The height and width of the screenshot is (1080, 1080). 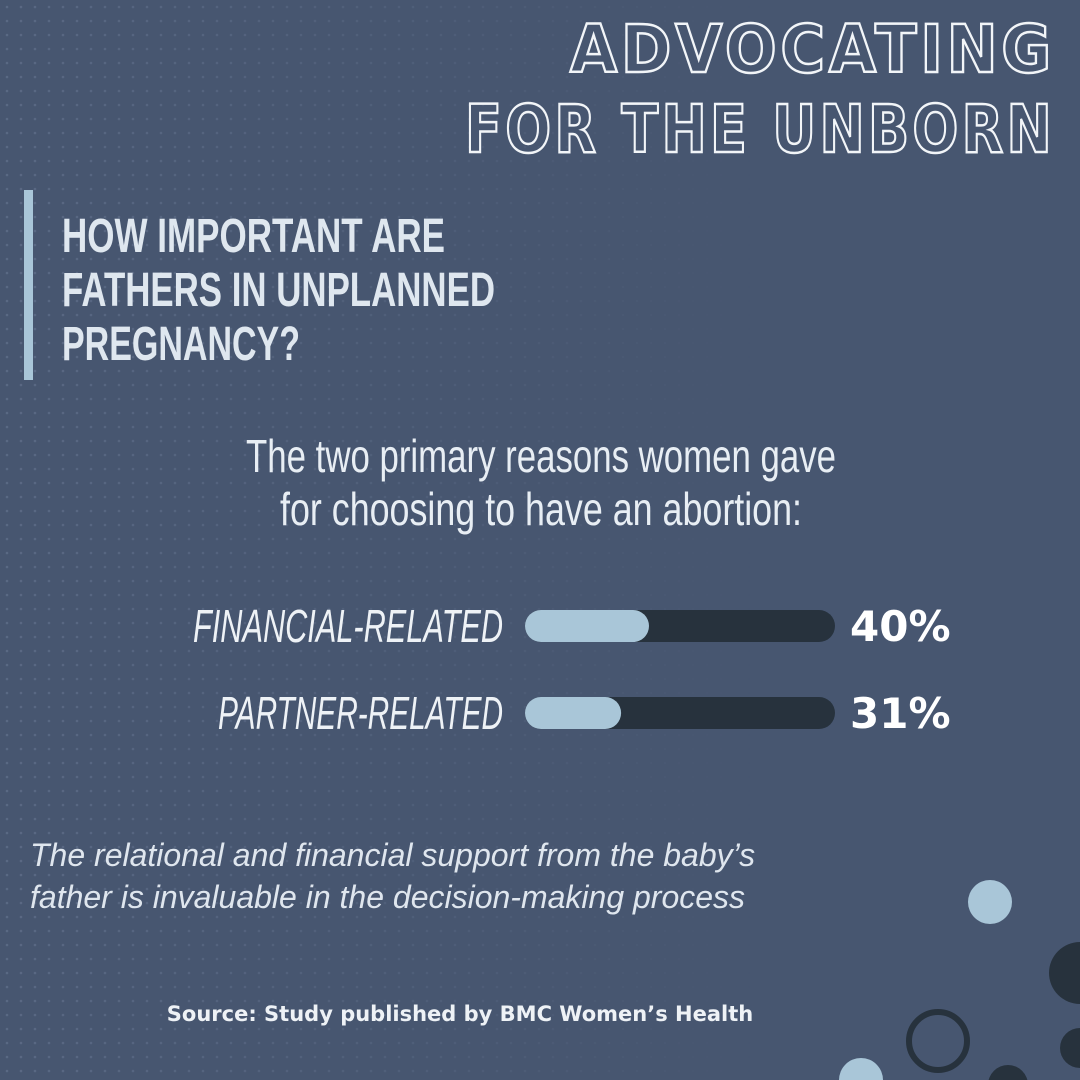 I want to click on chart-title: The two primary reasons women gave, so click(x=541, y=456).